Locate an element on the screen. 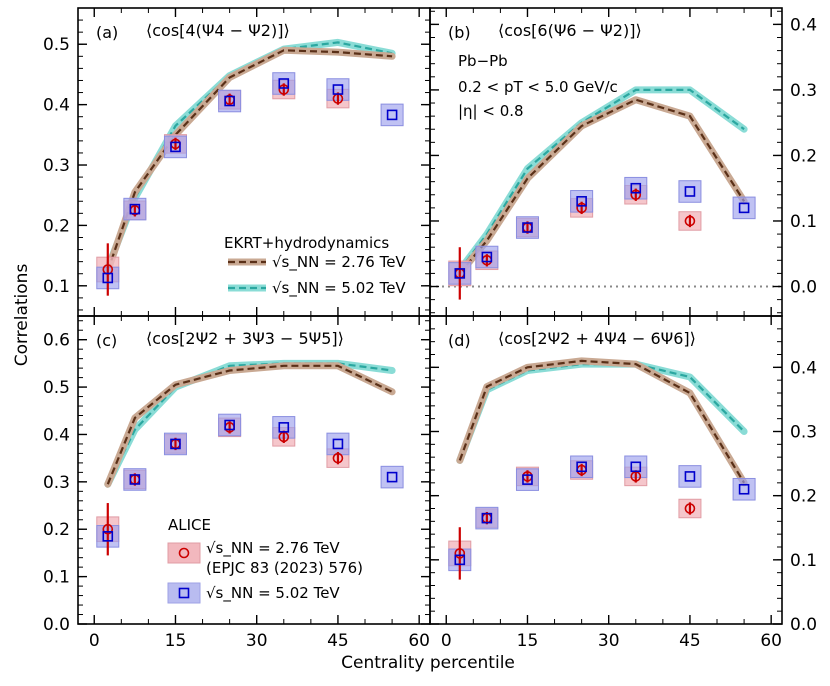 The height and width of the screenshot is (686, 830). alice-legend-title: ALICE is located at coordinates (189, 525).